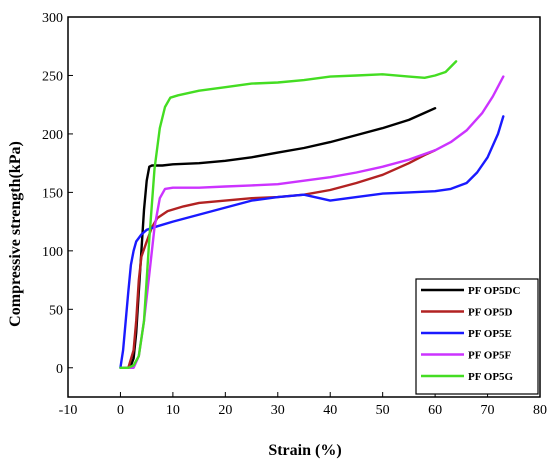 The image size is (550, 467). I want to click on x-tick-label: 50, so click(383, 410).